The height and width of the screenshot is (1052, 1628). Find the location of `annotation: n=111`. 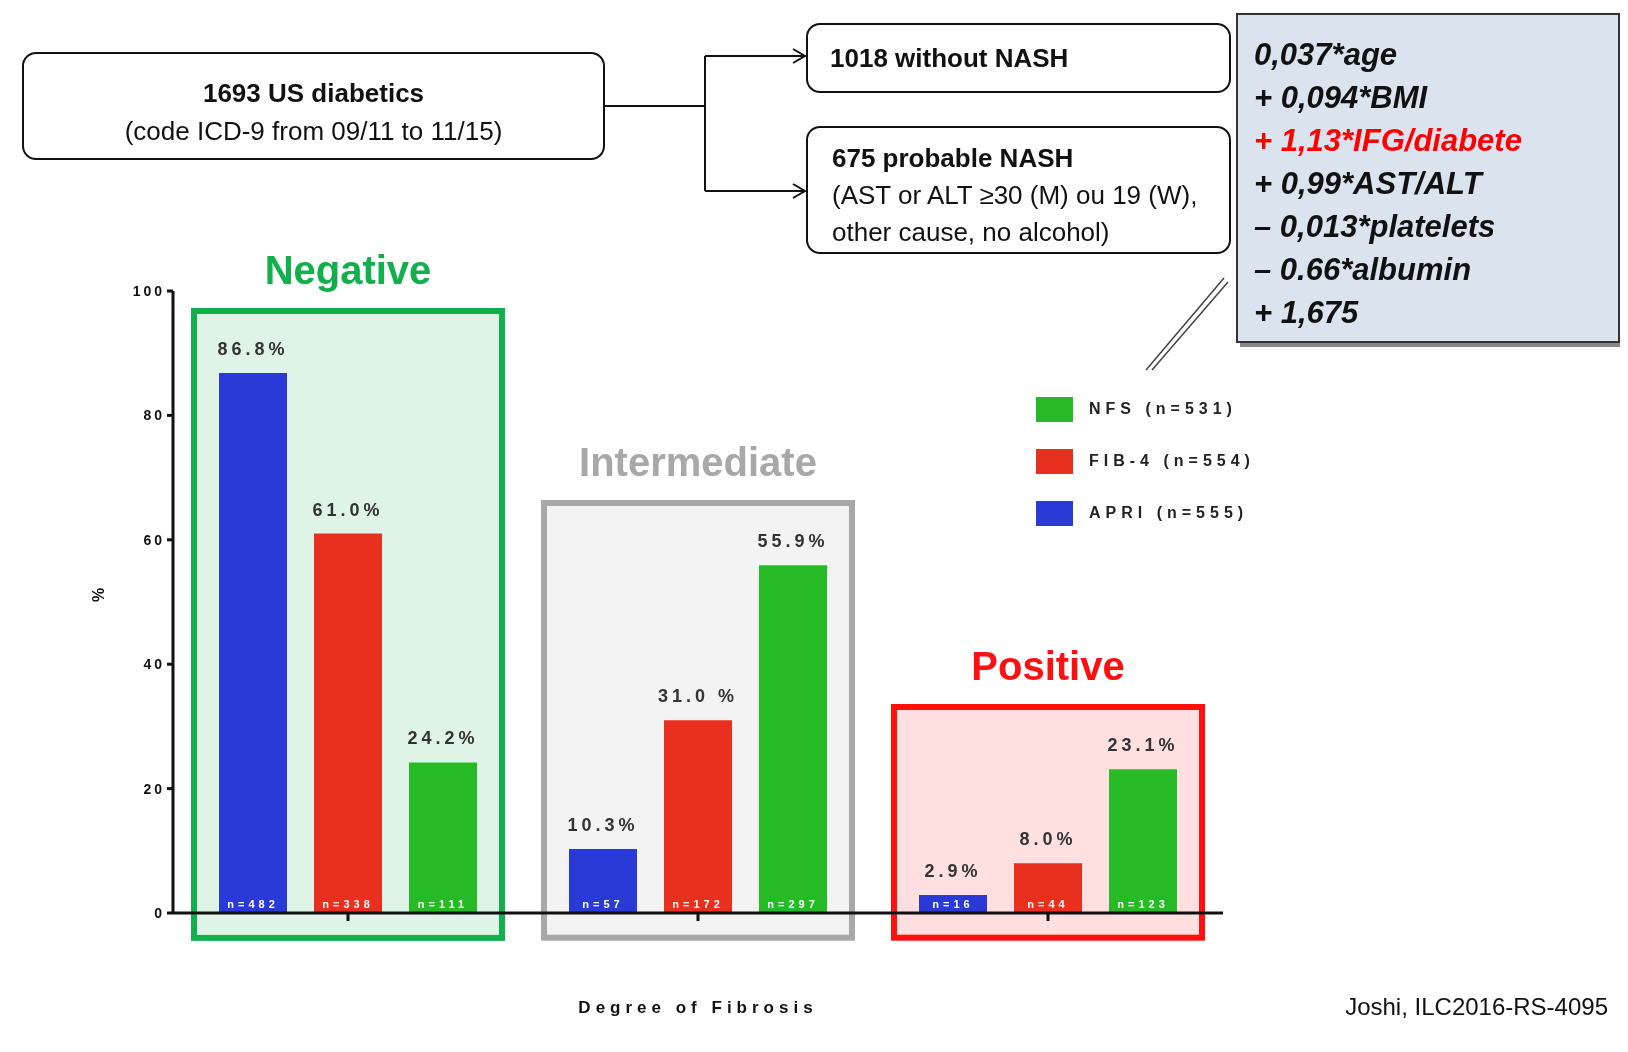

annotation: n=111 is located at coordinates (443, 904).